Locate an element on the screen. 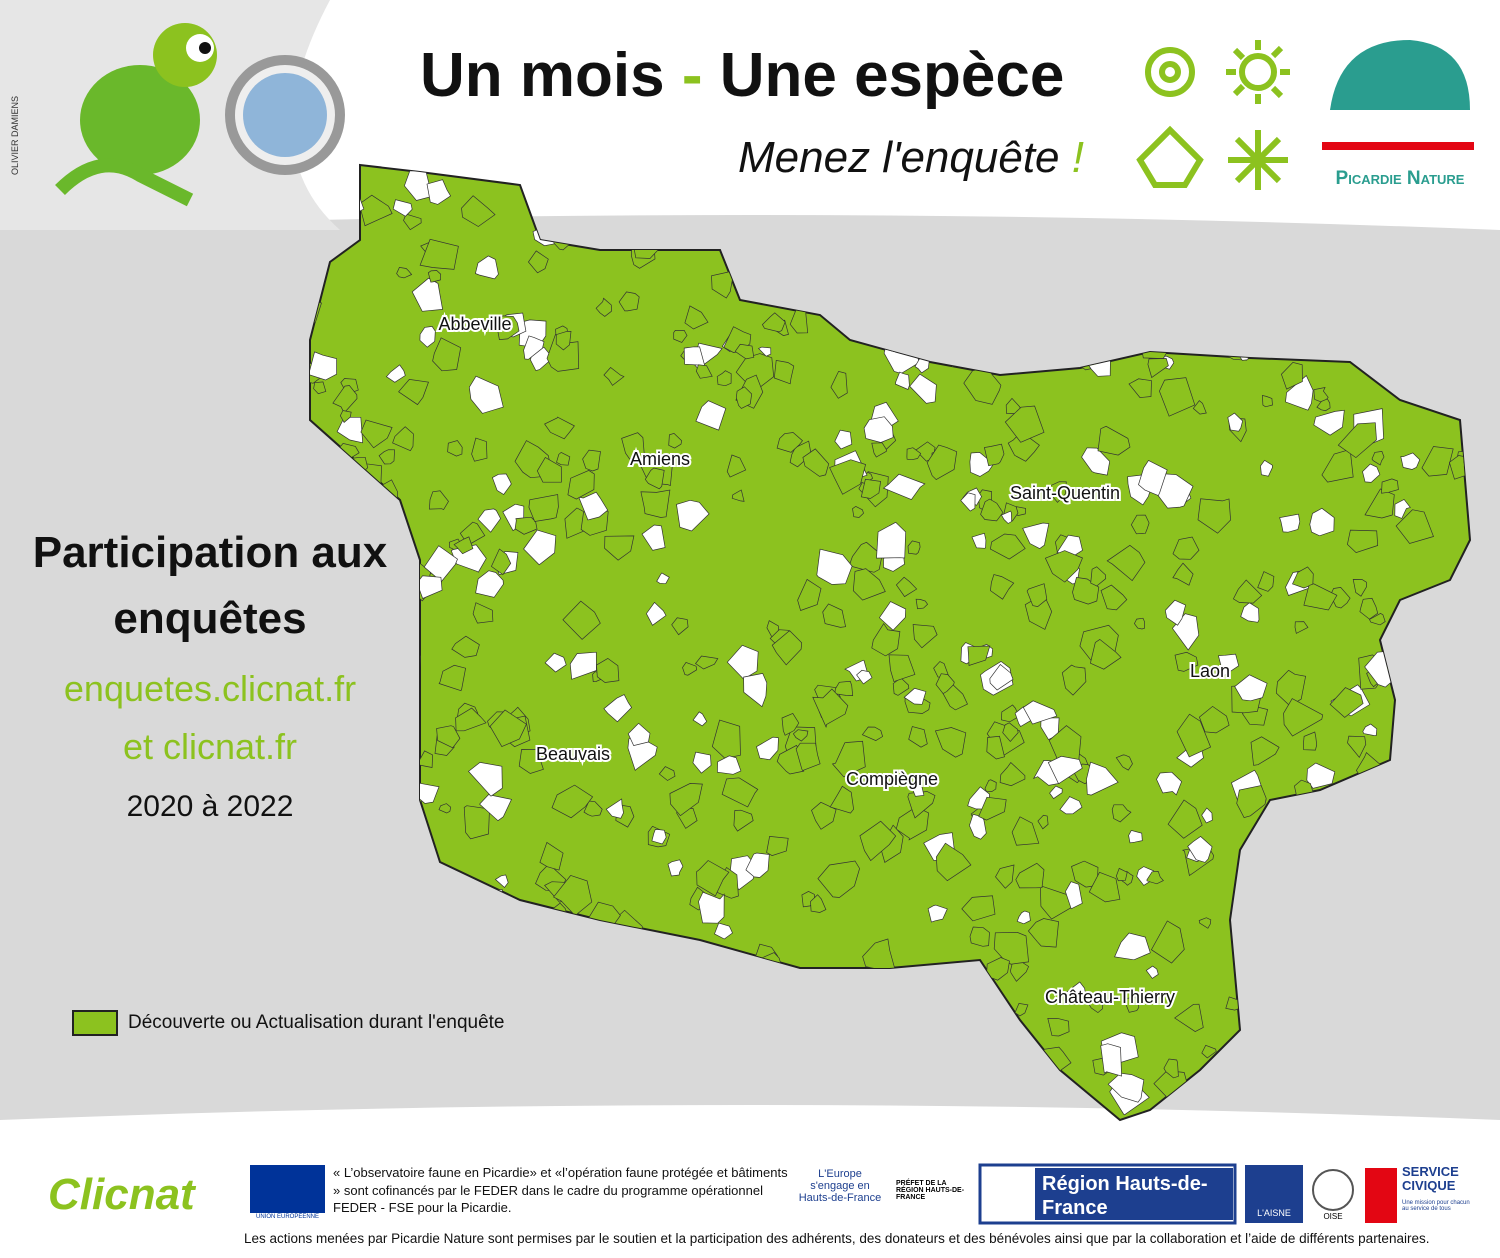  sidebar-title: Participation aux enquêtes is located at coordinates (210, 585).